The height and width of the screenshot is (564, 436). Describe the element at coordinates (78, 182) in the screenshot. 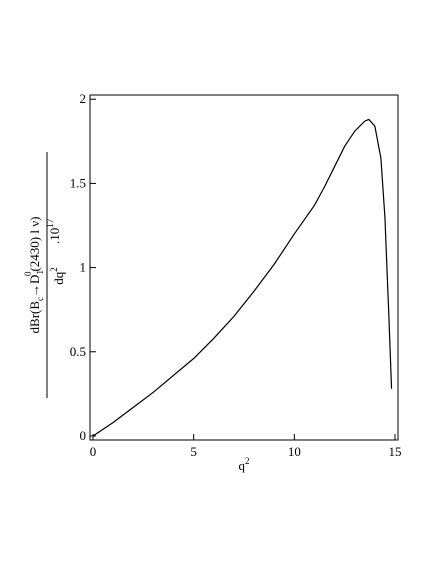

I see `y-tick-label: 1.5` at that location.